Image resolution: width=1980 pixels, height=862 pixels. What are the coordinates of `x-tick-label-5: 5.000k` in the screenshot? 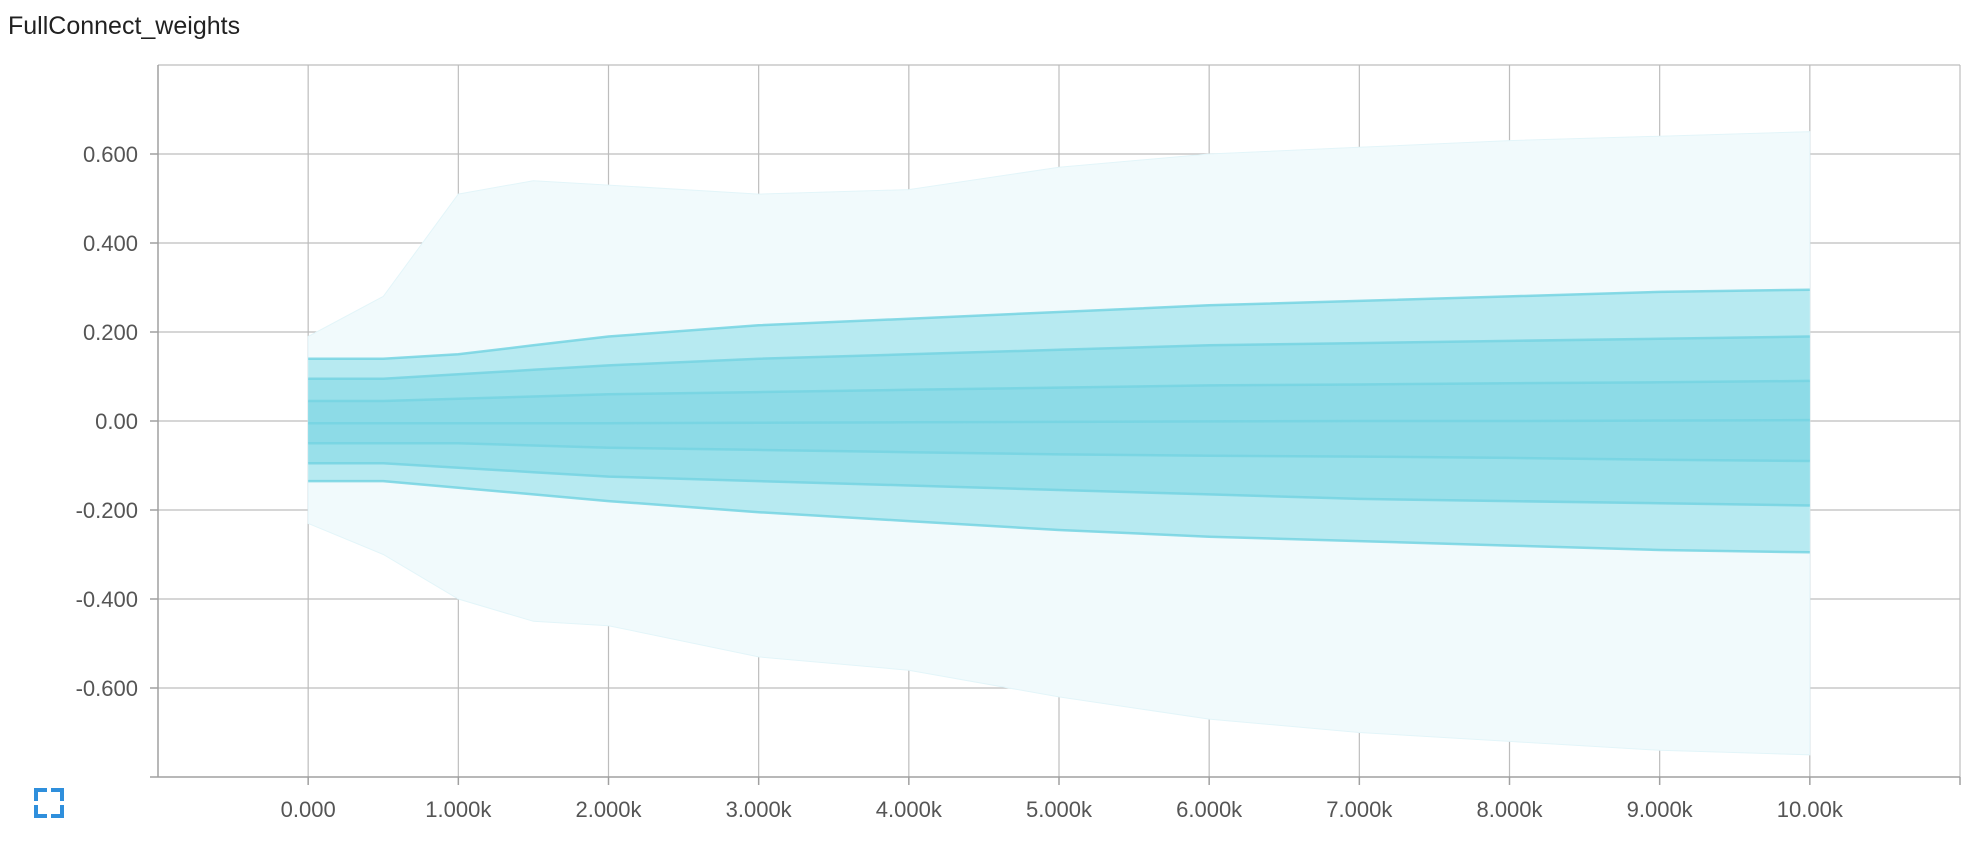 It's located at (1059, 809).